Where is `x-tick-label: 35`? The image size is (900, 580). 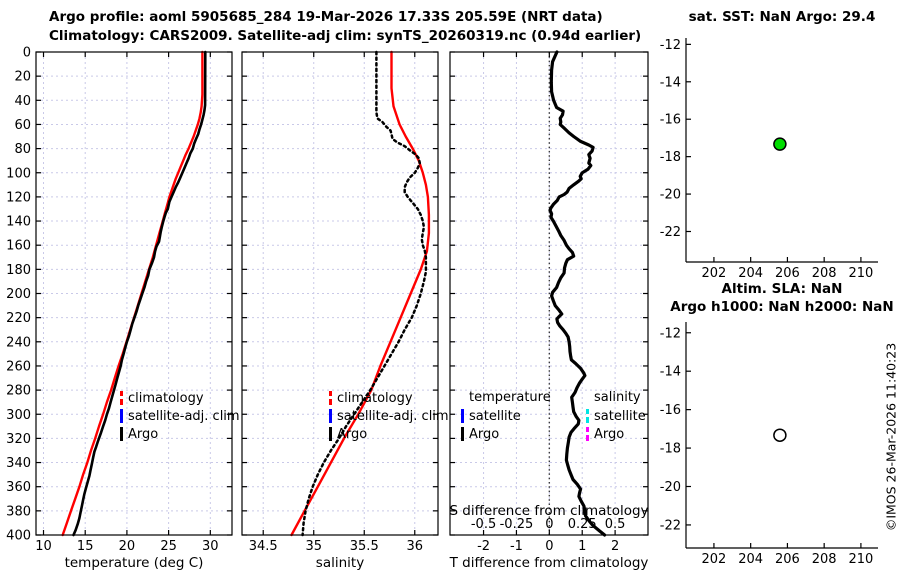
x-tick-label: 35 is located at coordinates (313, 546).